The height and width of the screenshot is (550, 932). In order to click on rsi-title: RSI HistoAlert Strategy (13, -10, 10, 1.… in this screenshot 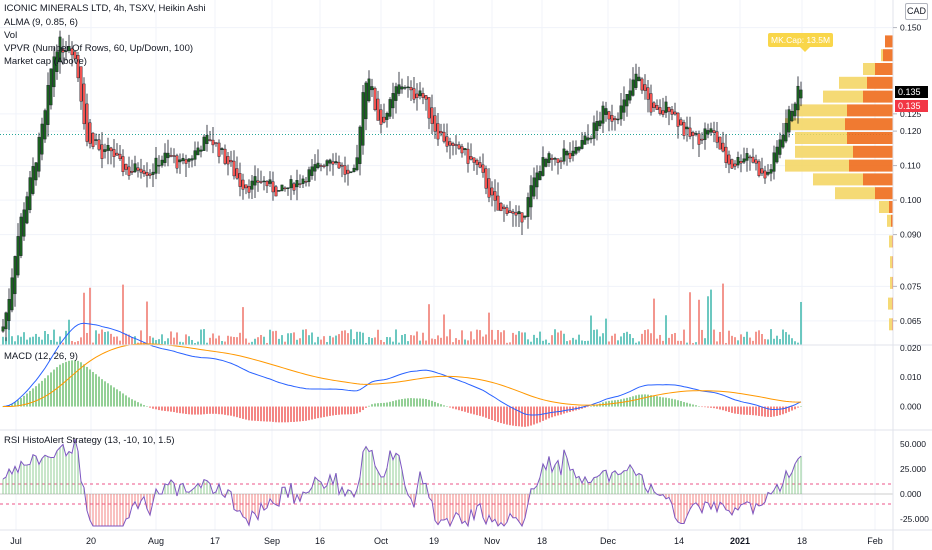, I will do `click(89, 440)`.